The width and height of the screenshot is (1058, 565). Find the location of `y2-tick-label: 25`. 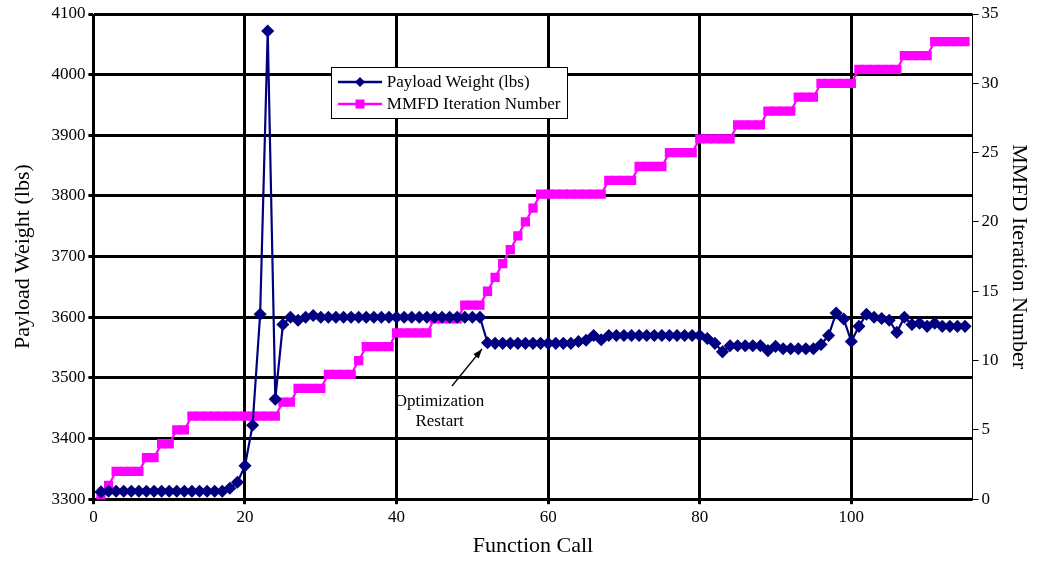

y2-tick-label: 25 is located at coordinates (990, 152).